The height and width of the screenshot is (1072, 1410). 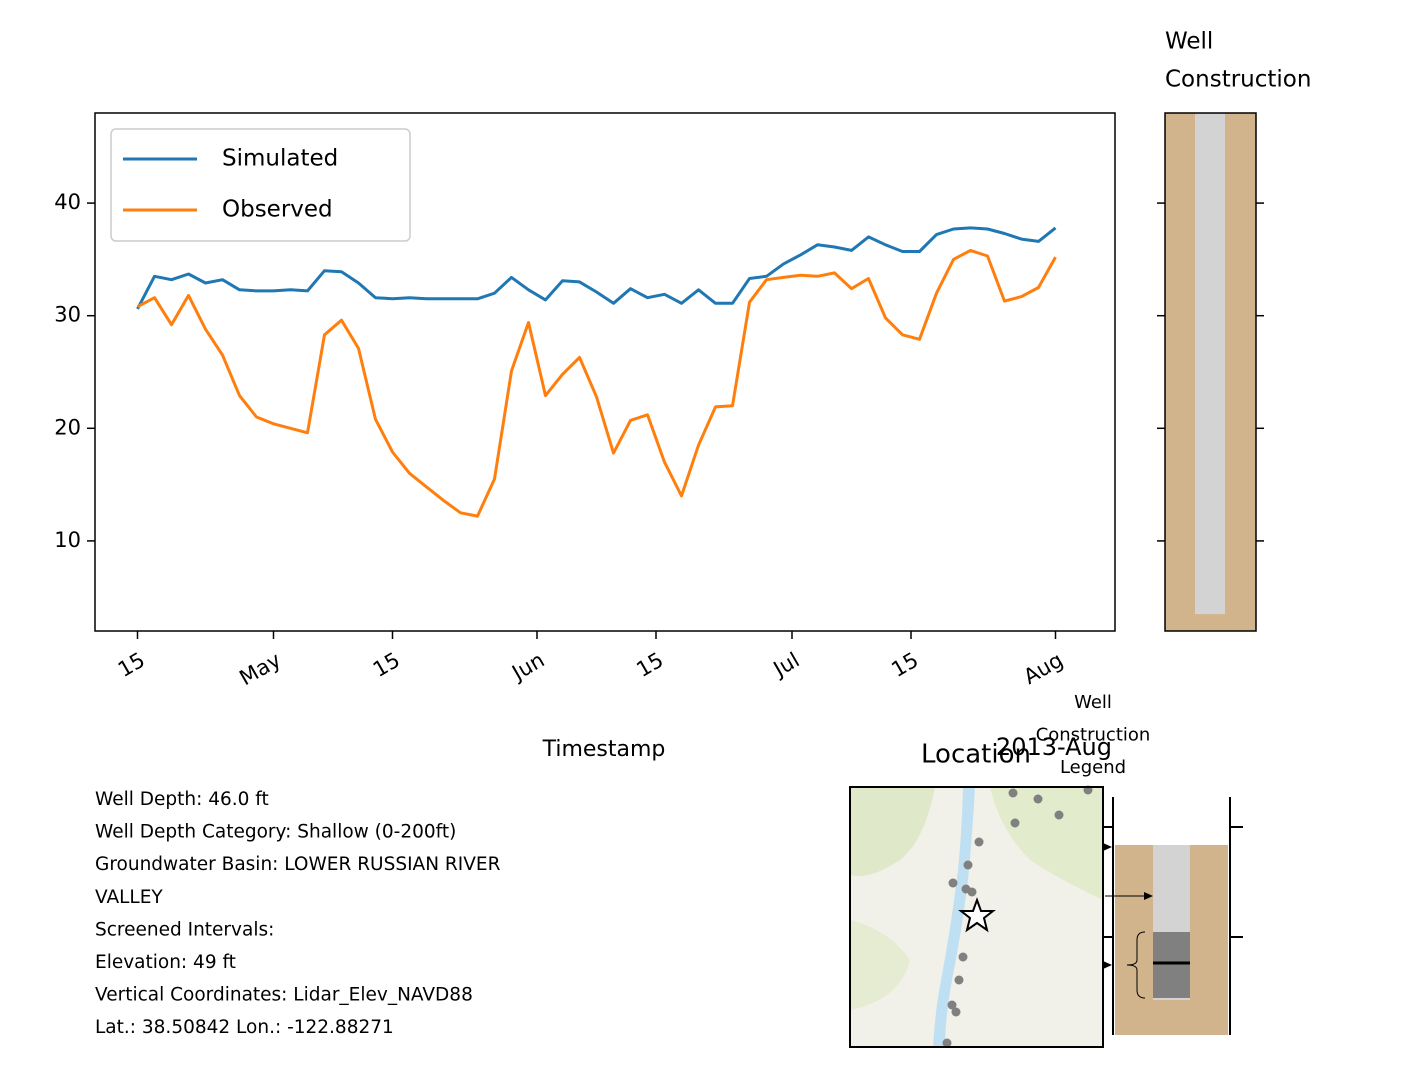 I want to click on well-legend-title: Construction, so click(x=1093, y=735).